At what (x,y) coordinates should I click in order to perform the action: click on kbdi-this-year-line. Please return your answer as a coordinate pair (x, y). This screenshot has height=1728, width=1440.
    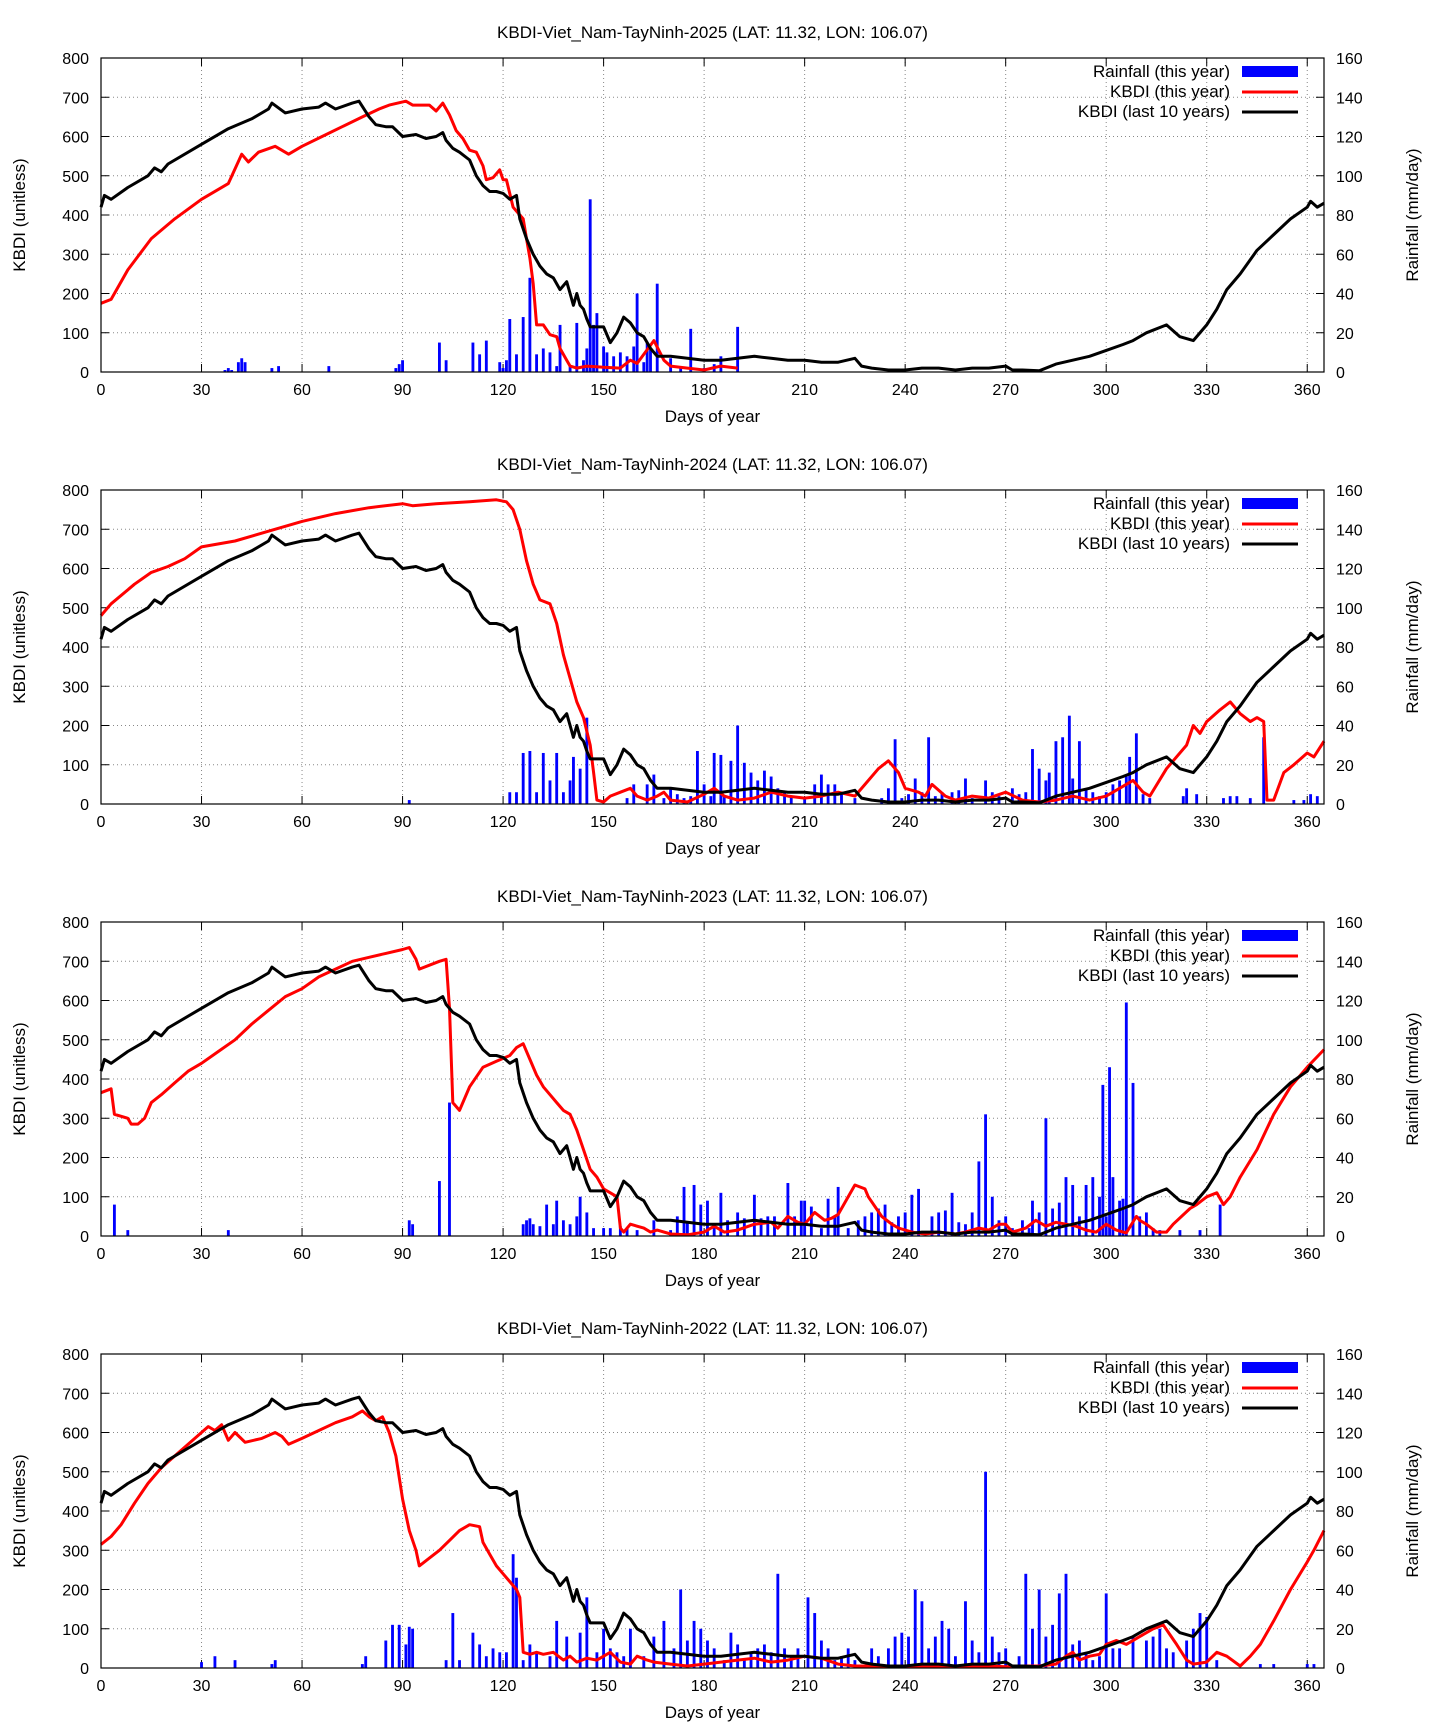
    Looking at the image, I should click on (713, 1539).